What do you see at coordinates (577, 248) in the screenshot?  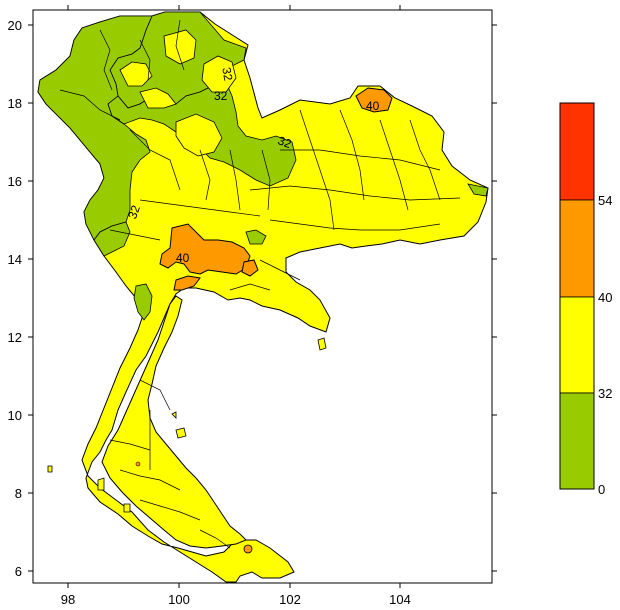 I see `legend-swatch-high` at bounding box center [577, 248].